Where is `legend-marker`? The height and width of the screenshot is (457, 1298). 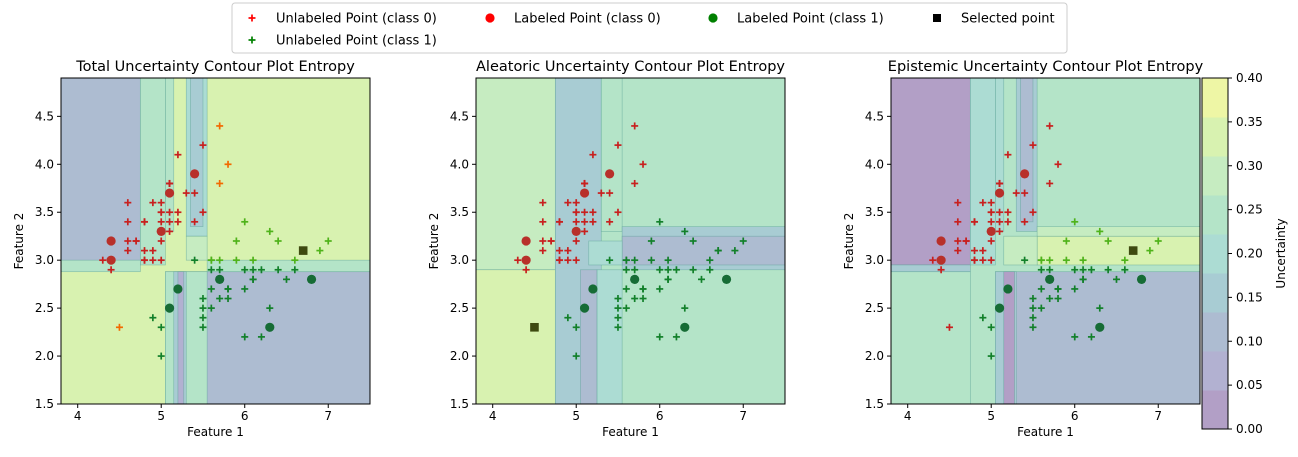 legend-marker is located at coordinates (490, 18).